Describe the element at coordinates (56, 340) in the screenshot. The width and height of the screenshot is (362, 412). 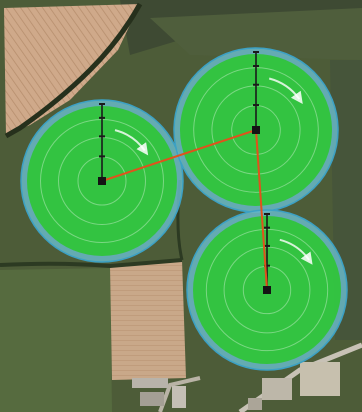
I see `farmland-southwest` at that location.